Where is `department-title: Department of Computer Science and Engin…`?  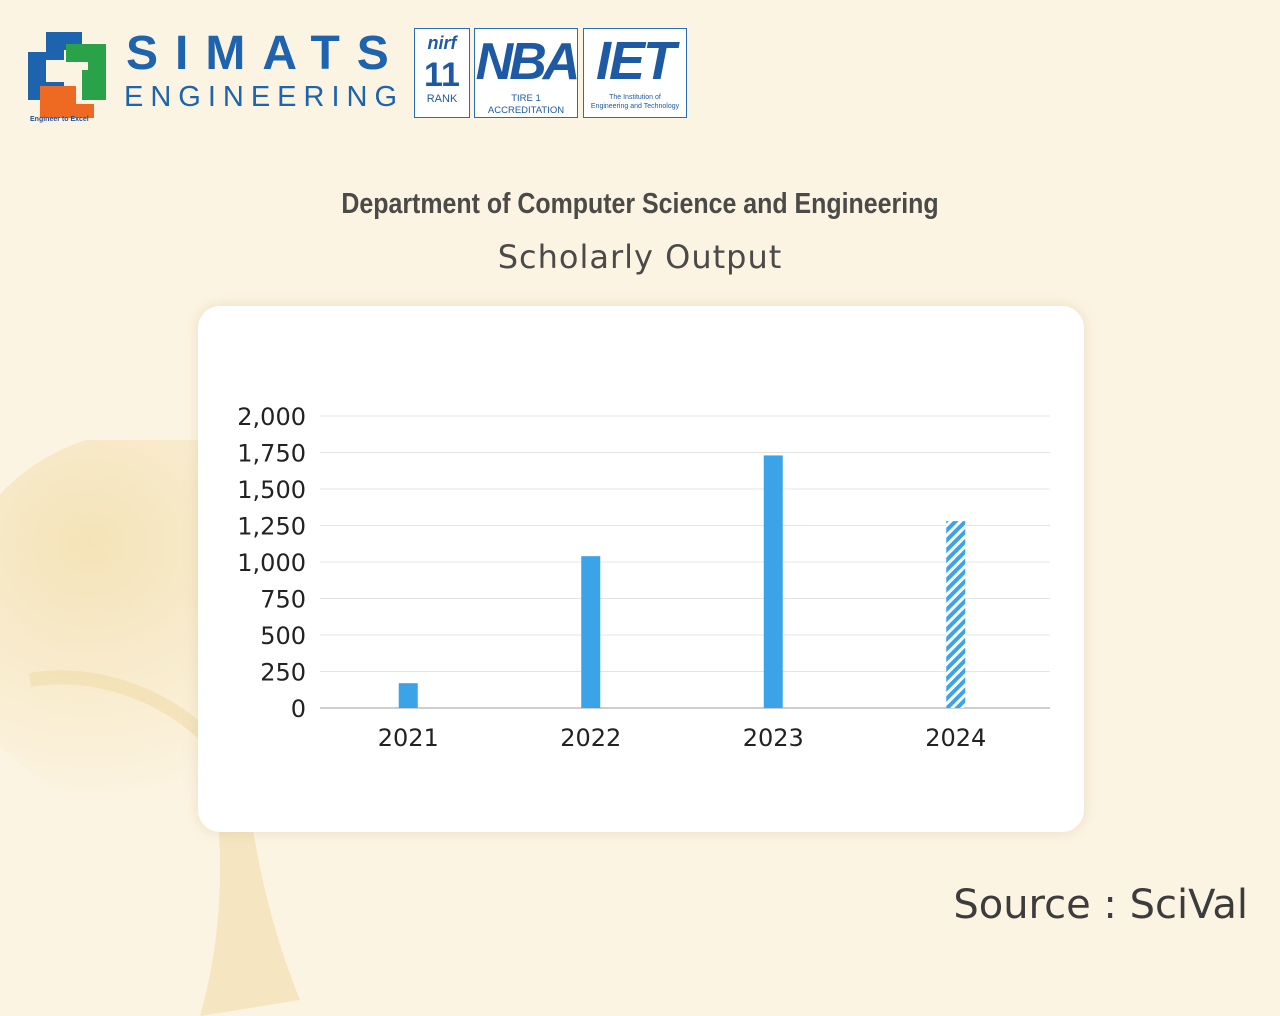 department-title: Department of Computer Science and Engin… is located at coordinates (640, 204).